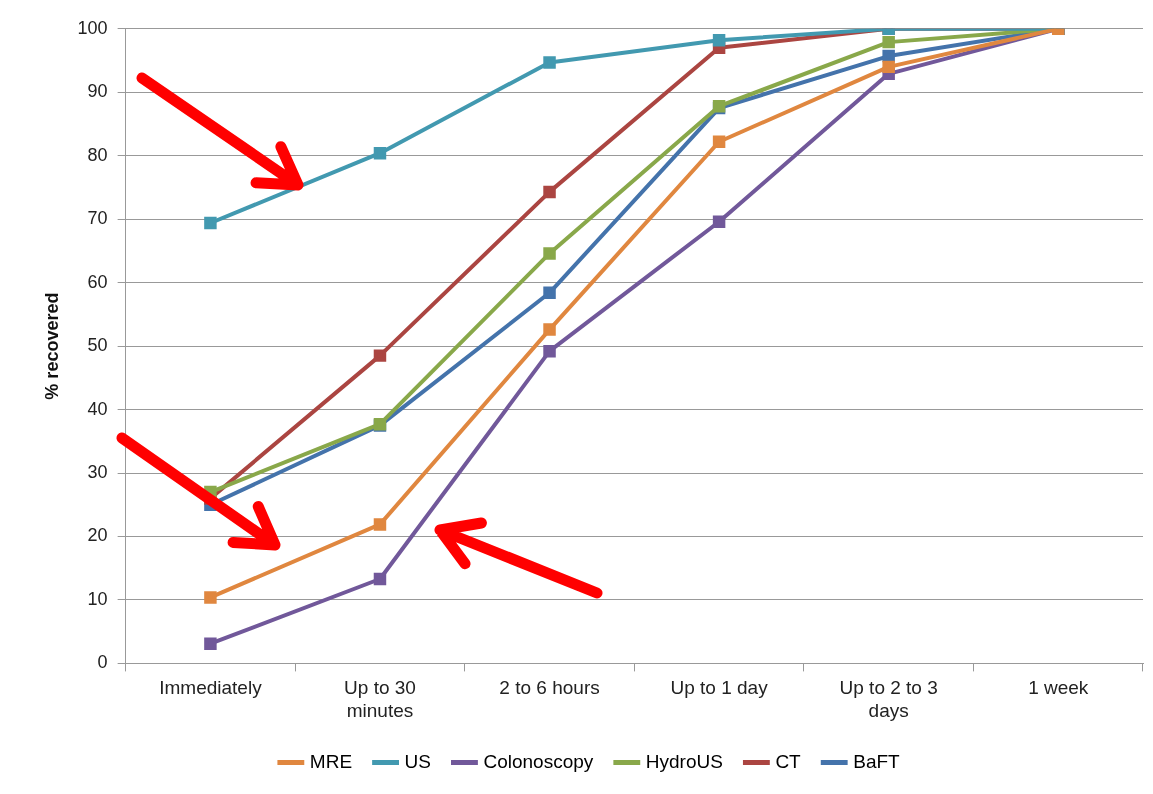 The width and height of the screenshot is (1153, 794). Describe the element at coordinates (380, 699) in the screenshot. I see `x-tick-label: Up to 30 minutes` at that location.